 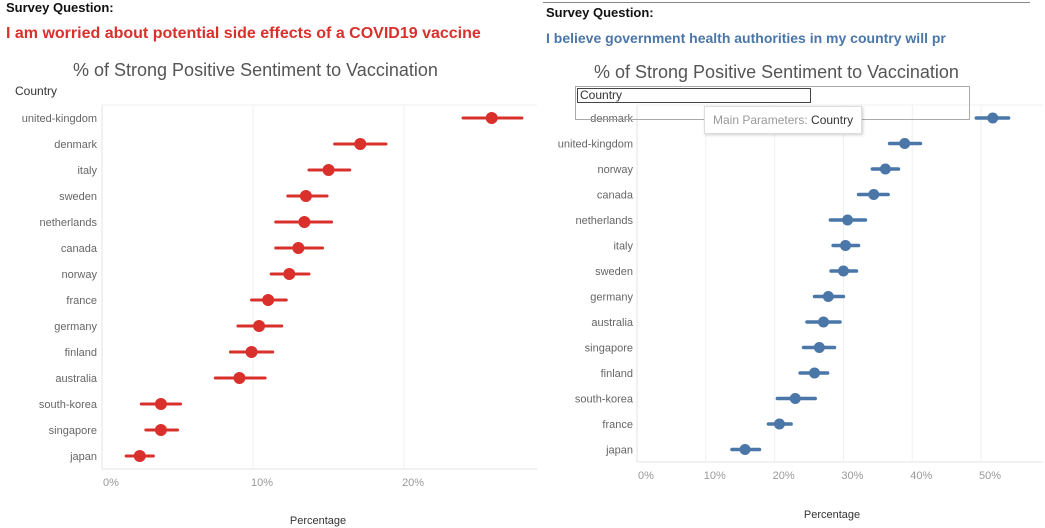 What do you see at coordinates (762, 120) in the screenshot?
I see `tooltip-label: Main Parameters:` at bounding box center [762, 120].